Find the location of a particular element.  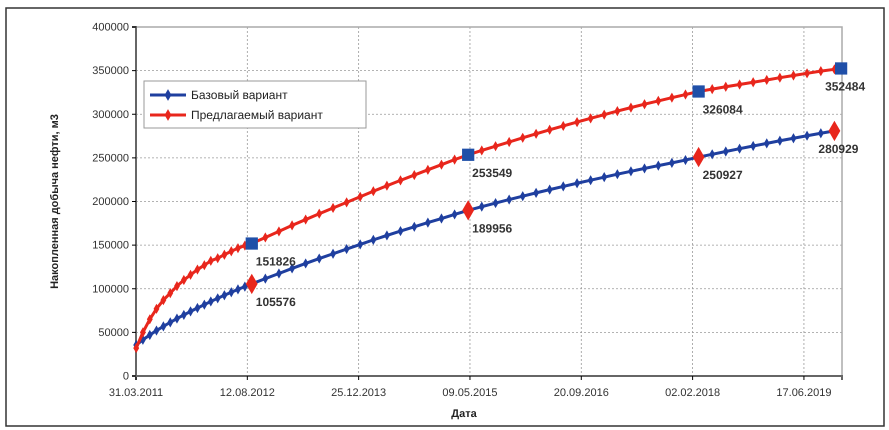

data-label: 105576 is located at coordinates (276, 301).